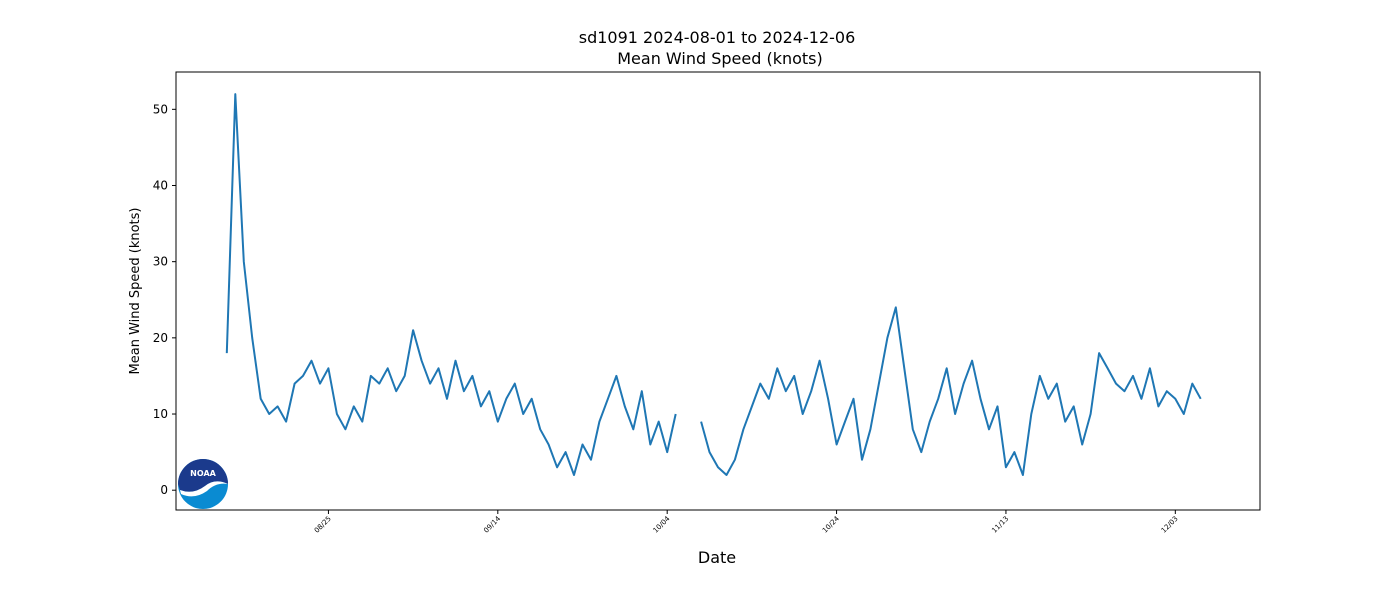 The image size is (1400, 600). Describe the element at coordinates (717, 37) in the screenshot. I see `chart-title: sd1091 2024-08-01 to 2024-12-06` at that location.